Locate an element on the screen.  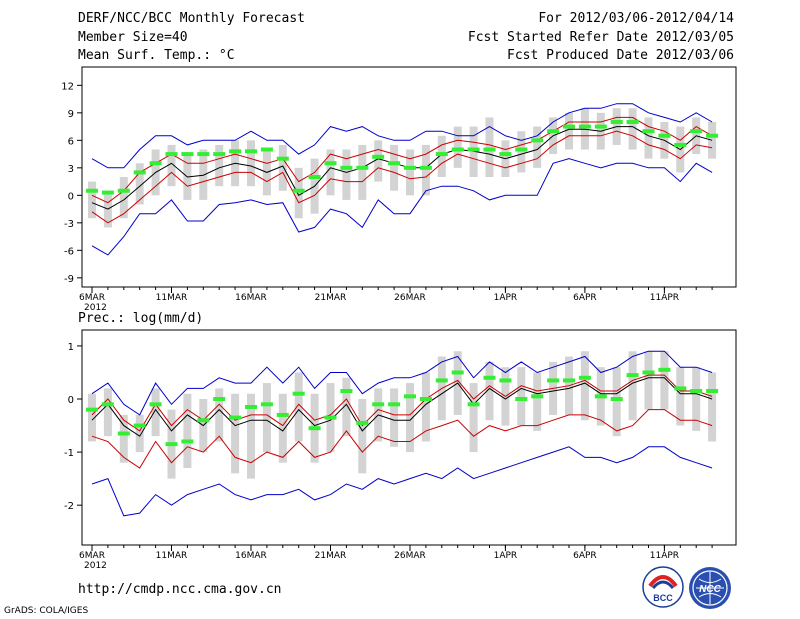
y-tick-label: 3 is located at coordinates (71, 169).